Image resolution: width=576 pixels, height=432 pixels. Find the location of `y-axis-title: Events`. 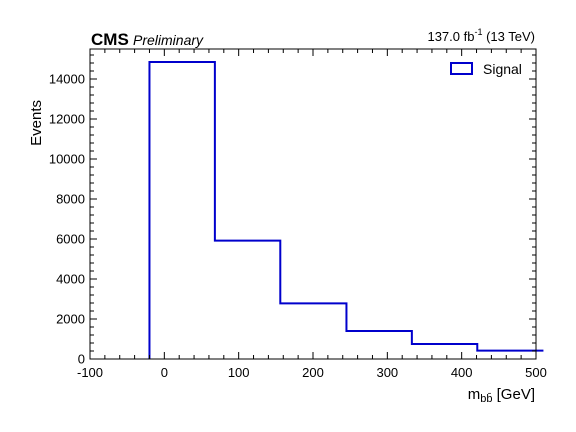

y-axis-title: Events is located at coordinates (36, 123).